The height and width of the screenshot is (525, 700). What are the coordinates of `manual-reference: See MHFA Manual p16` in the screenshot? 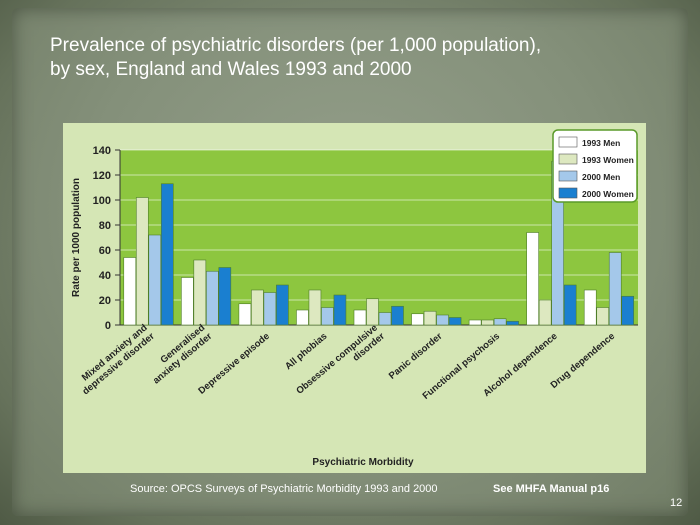 It's located at (551, 489).